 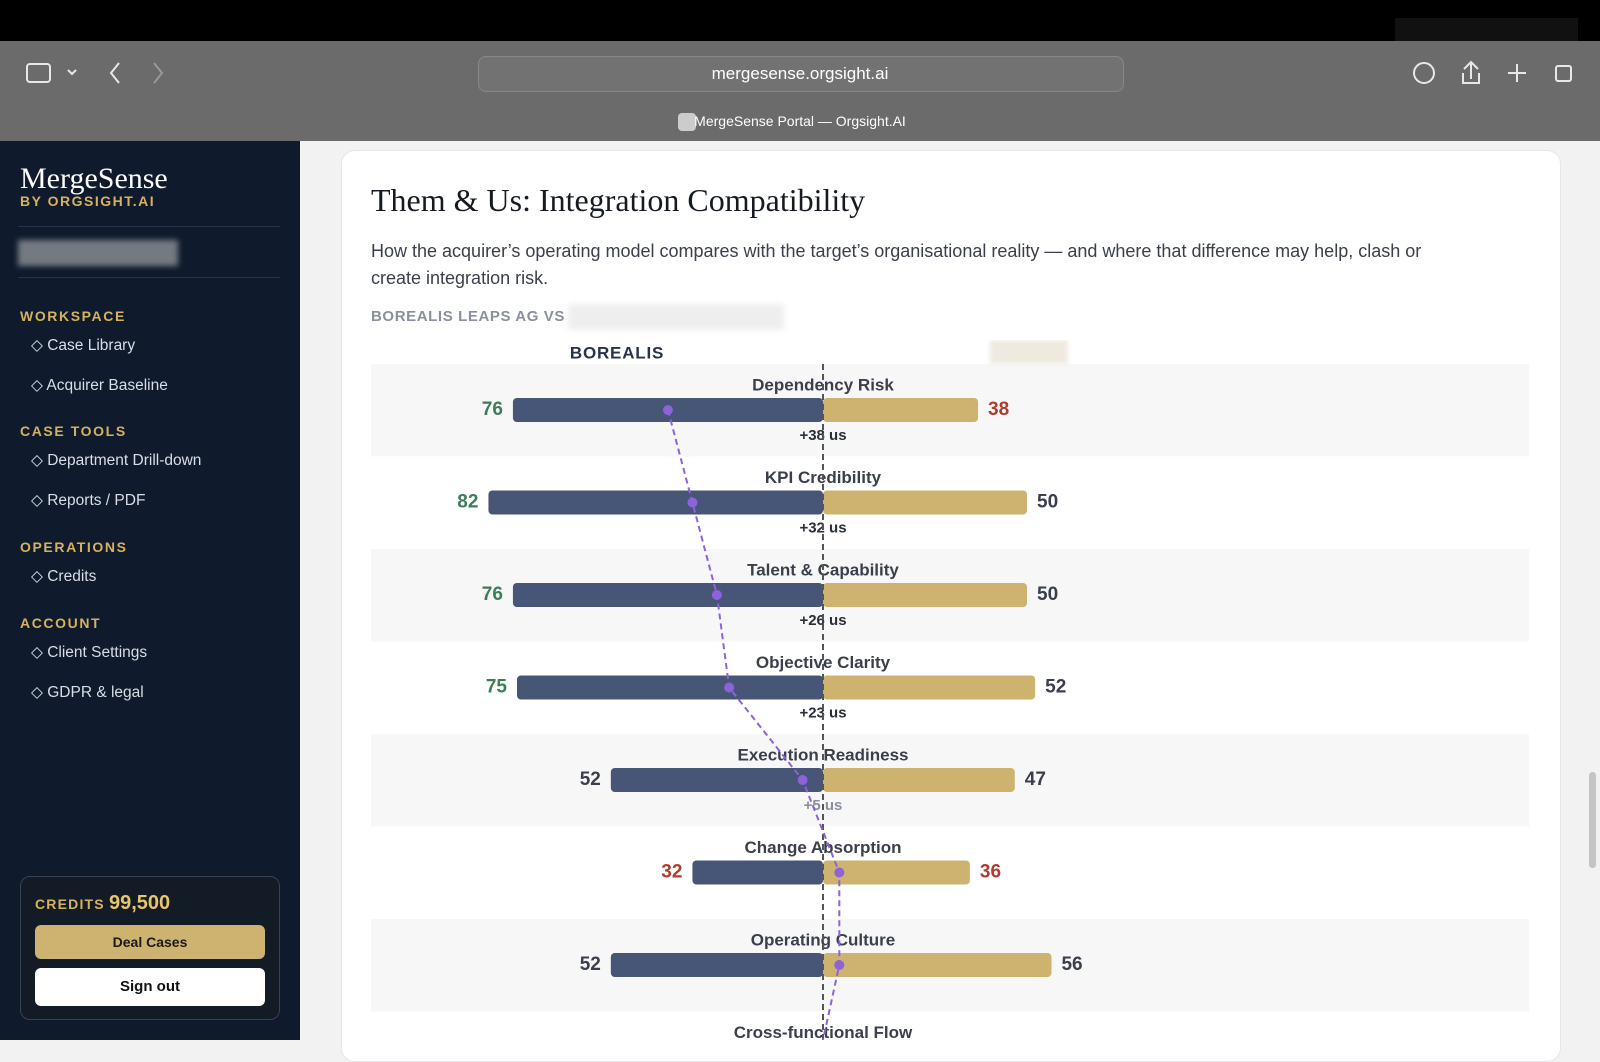 I want to click on sign-out-button: Sign out, so click(x=150, y=987).